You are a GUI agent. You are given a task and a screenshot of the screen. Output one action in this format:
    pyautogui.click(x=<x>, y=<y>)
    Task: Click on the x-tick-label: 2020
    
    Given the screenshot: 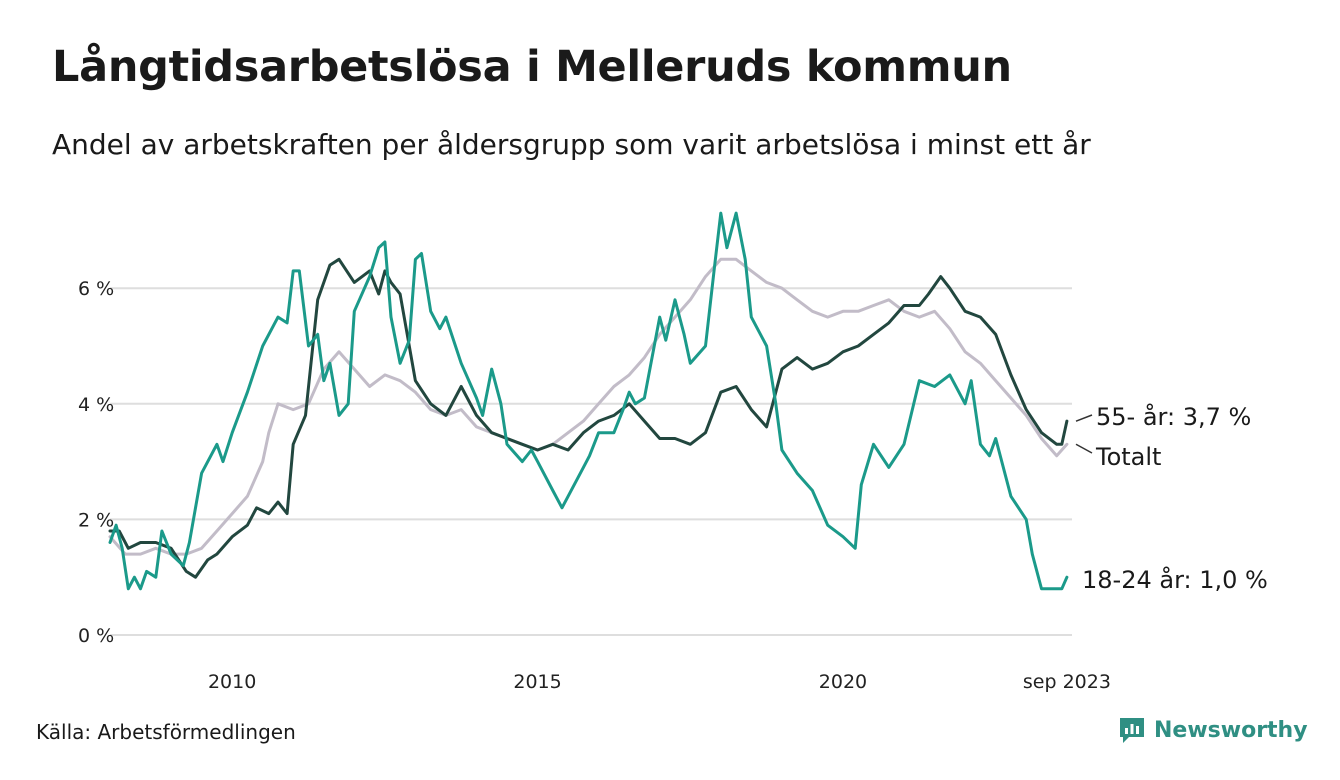 What is the action you would take?
    pyautogui.click(x=843, y=682)
    